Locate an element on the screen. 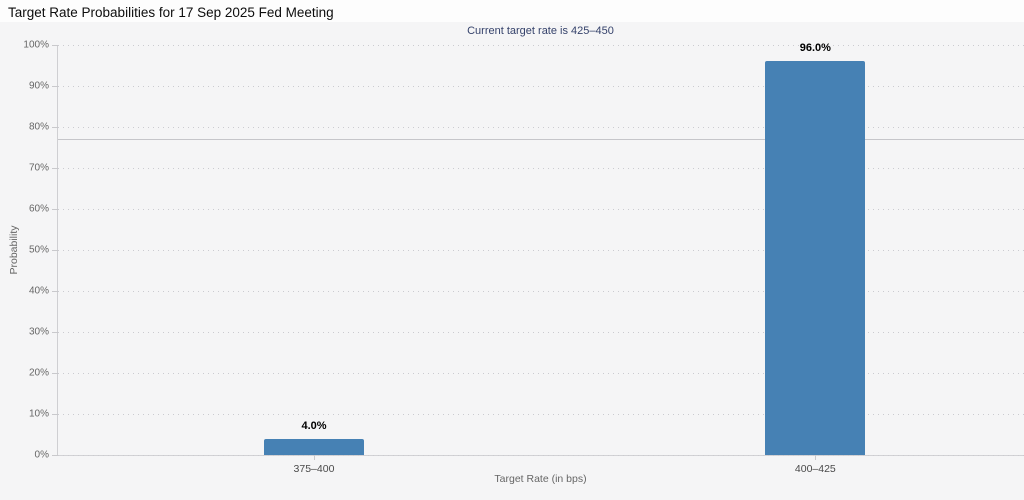 The image size is (1024, 500). y-axis-tick-label: 40% is located at coordinates (38, 291).